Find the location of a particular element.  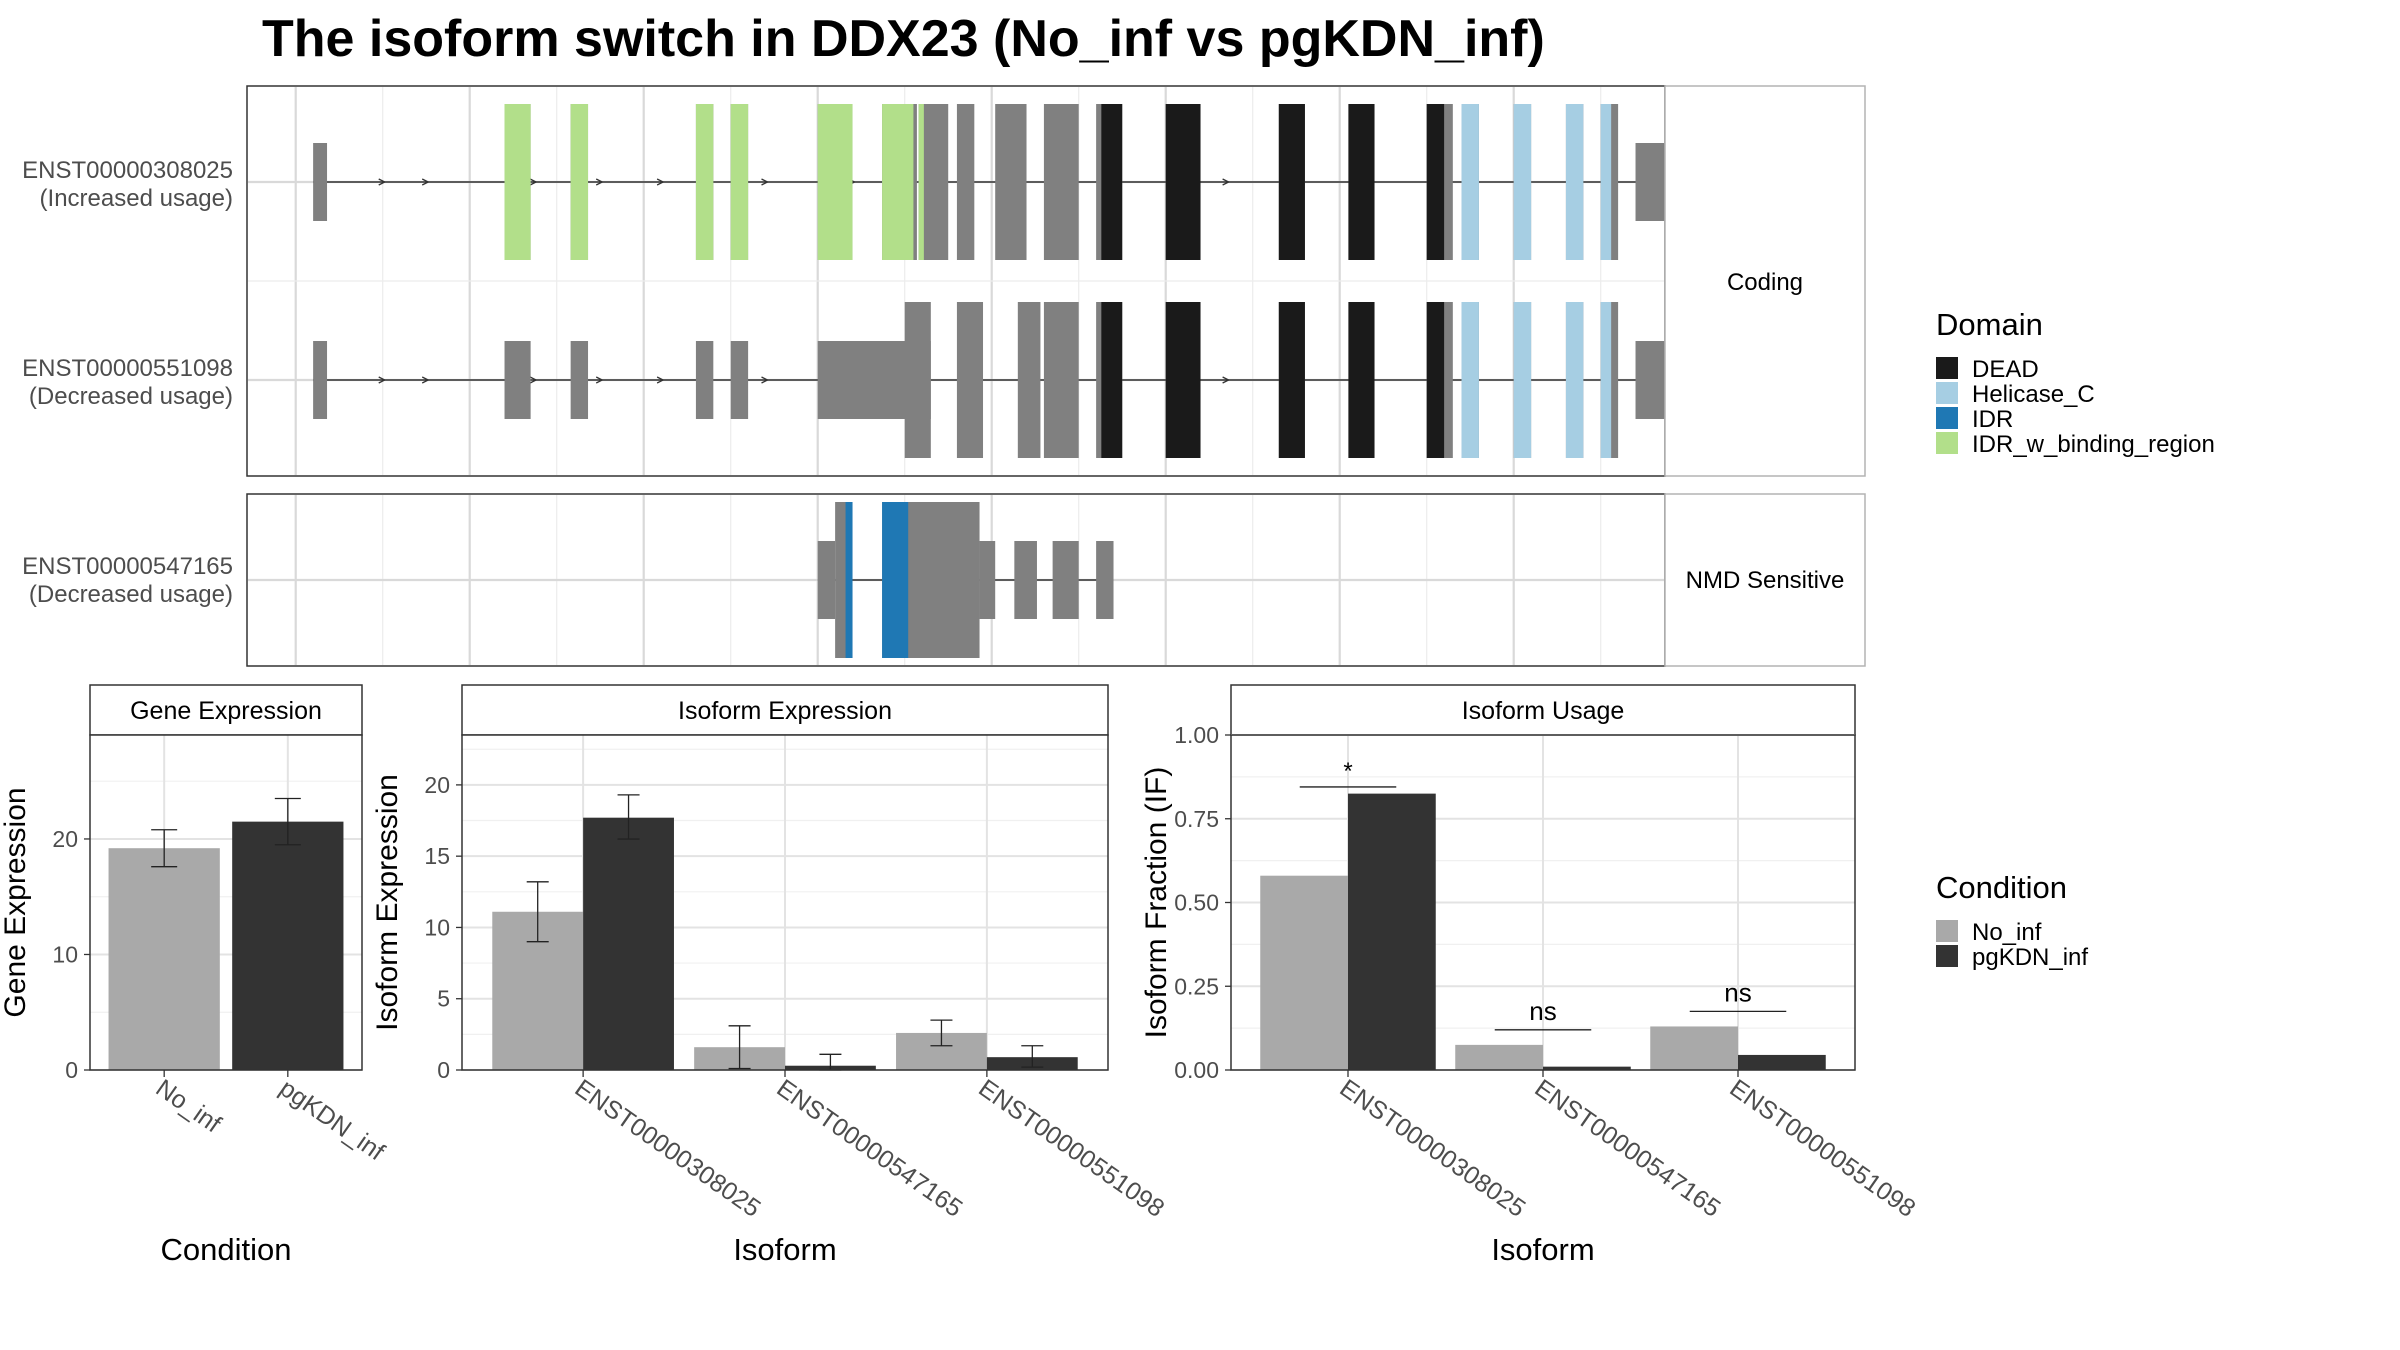

strip-label-nmd: NMD Sensitive is located at coordinates (1765, 580).